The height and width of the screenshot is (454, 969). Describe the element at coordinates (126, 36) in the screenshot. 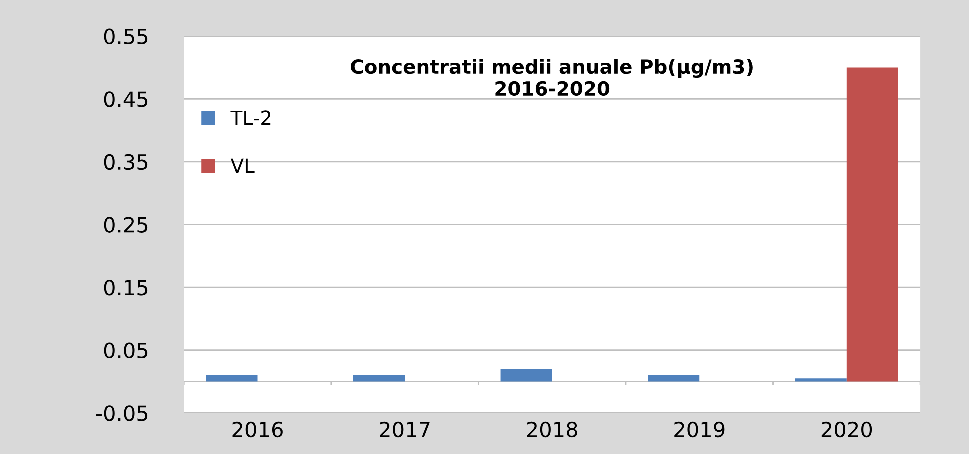

I see `y-tick-label: 0.55` at that location.